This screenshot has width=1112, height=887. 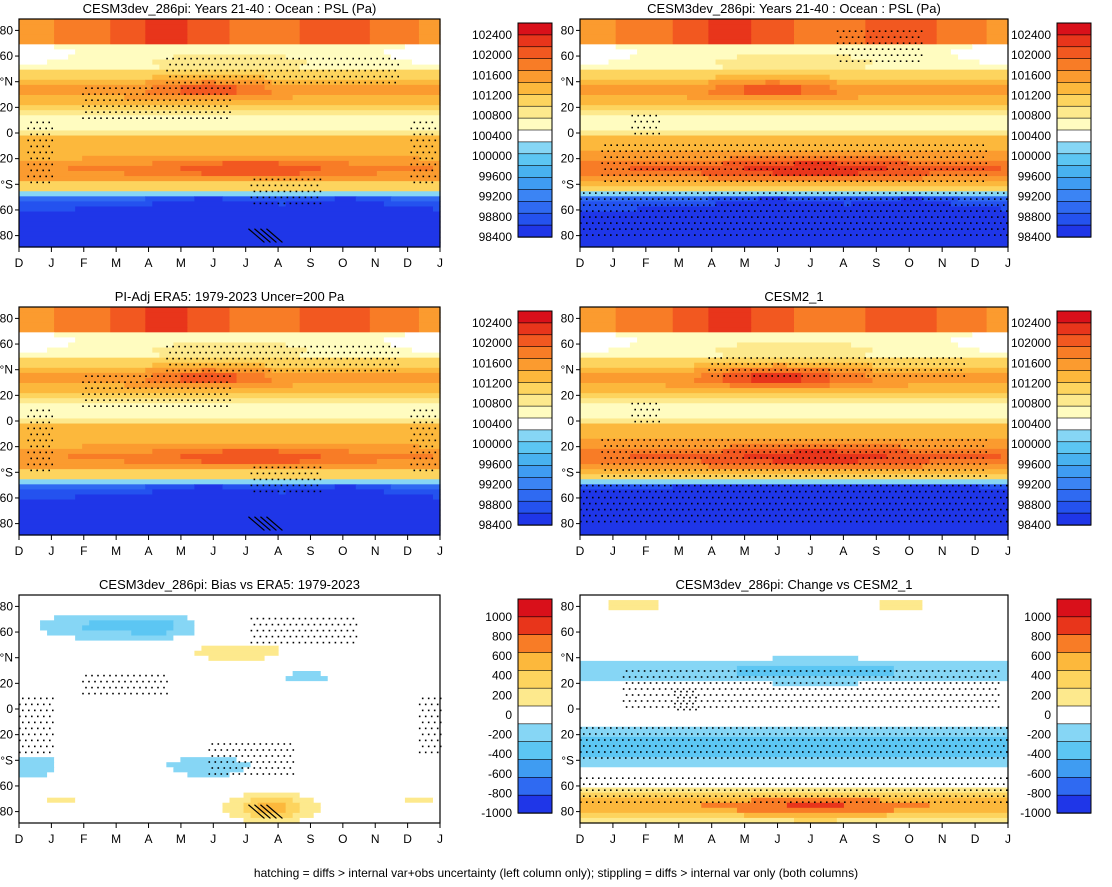 I want to click on y-axis: 80 60 °N 20 0 20 °S 60 80, so click(x=9, y=709).